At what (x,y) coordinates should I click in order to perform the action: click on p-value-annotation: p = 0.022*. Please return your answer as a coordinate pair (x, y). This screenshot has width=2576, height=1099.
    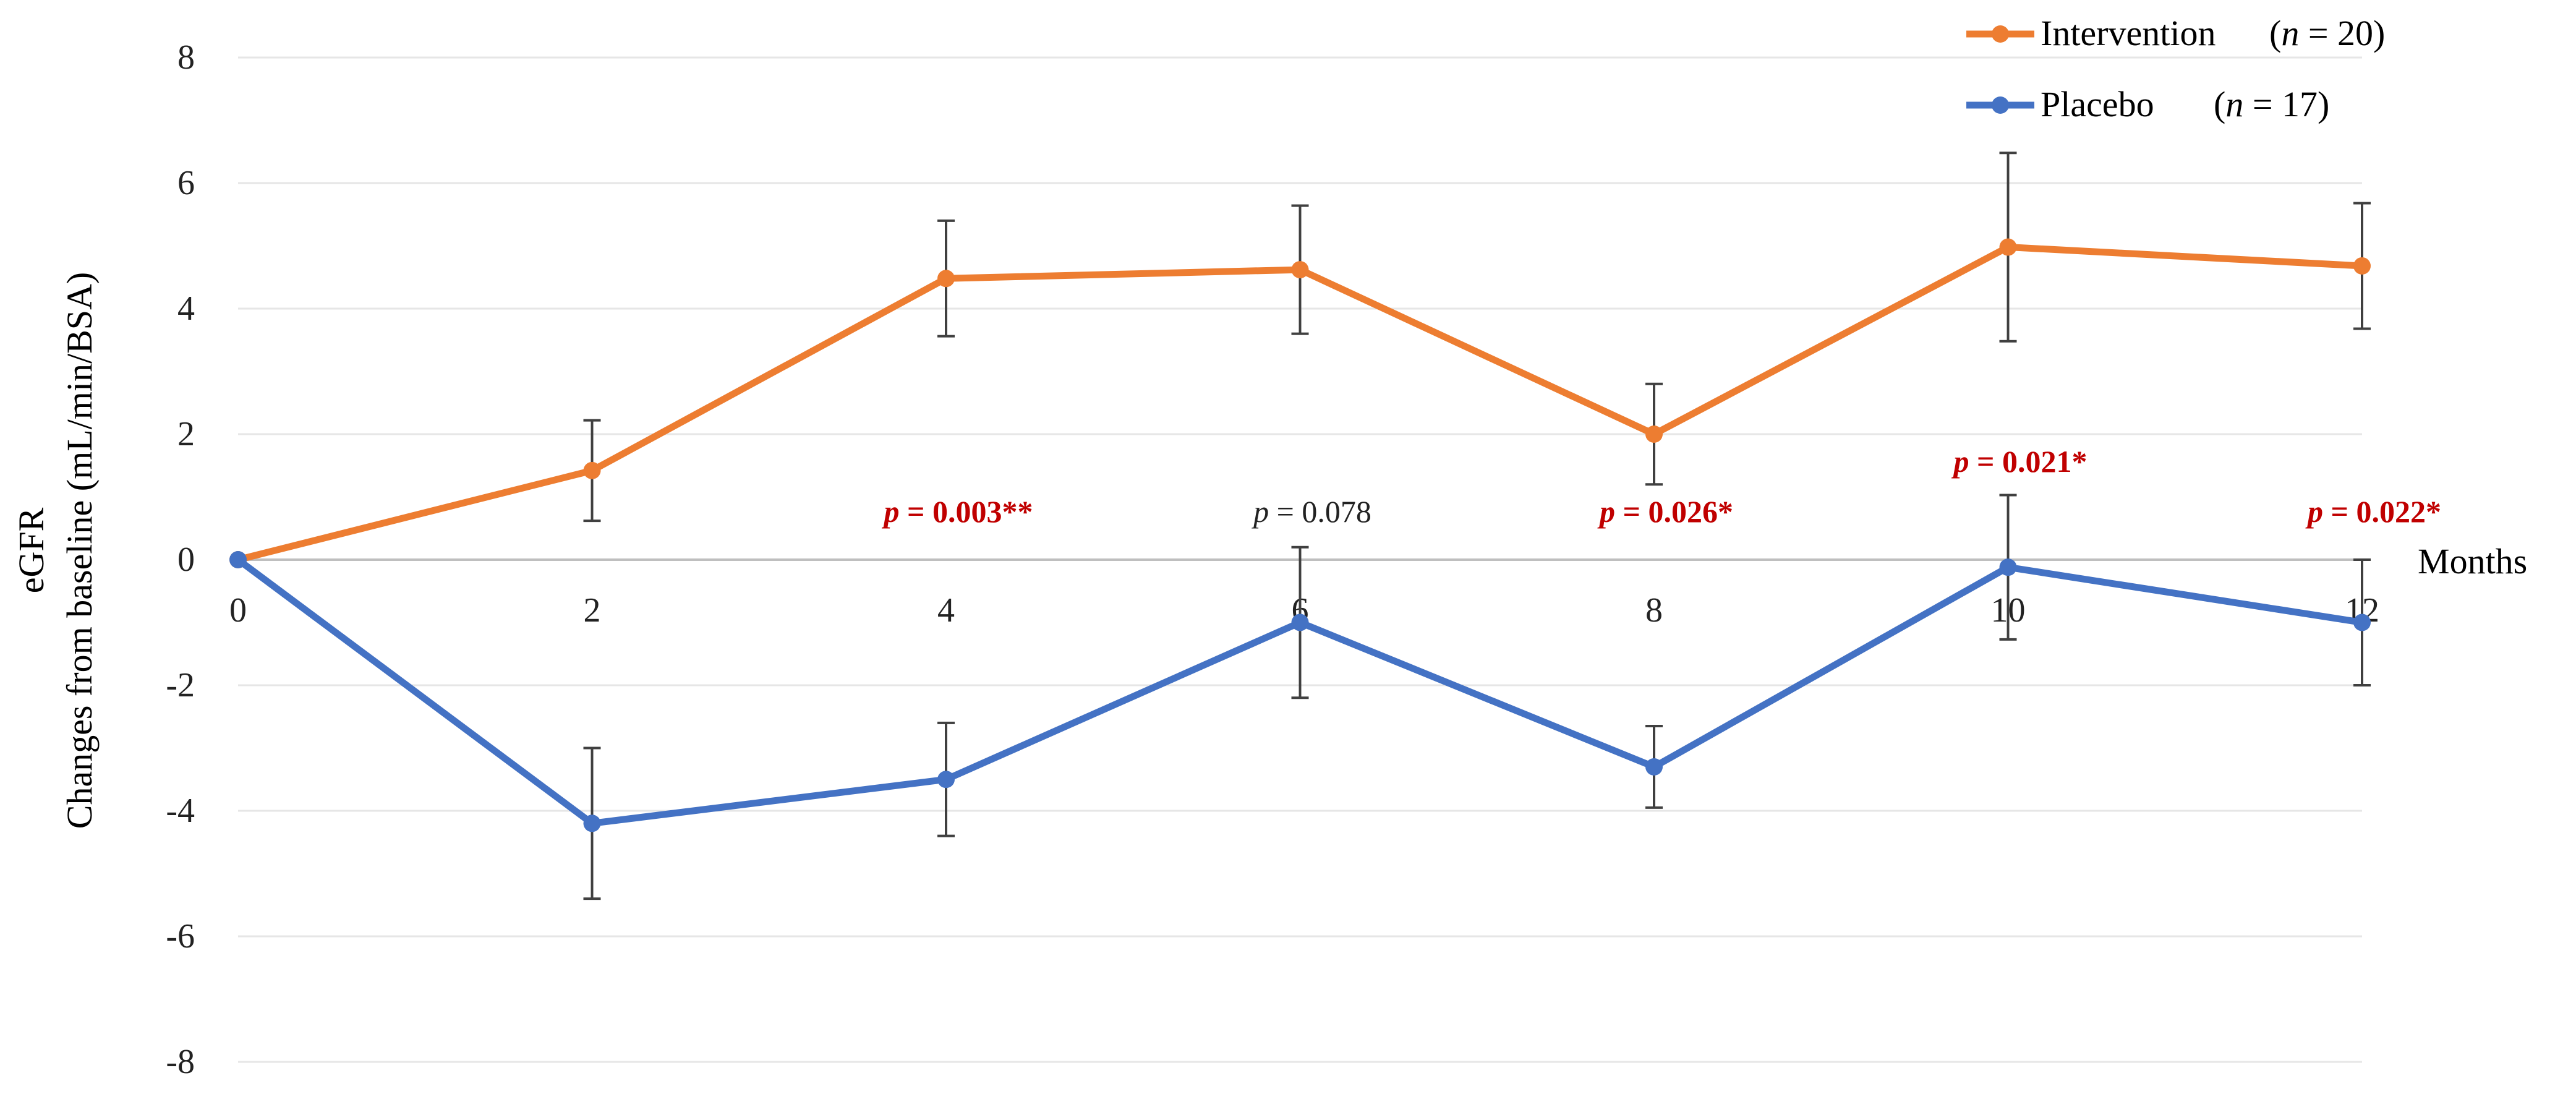
    Looking at the image, I should click on (2373, 512).